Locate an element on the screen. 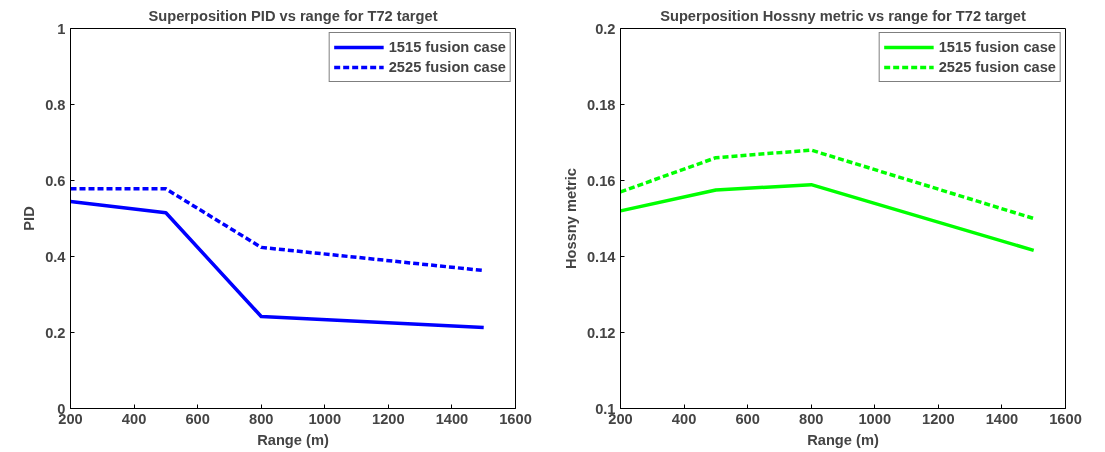 The width and height of the screenshot is (1105, 452). y-tick-label: 0.6 is located at coordinates (55, 180).